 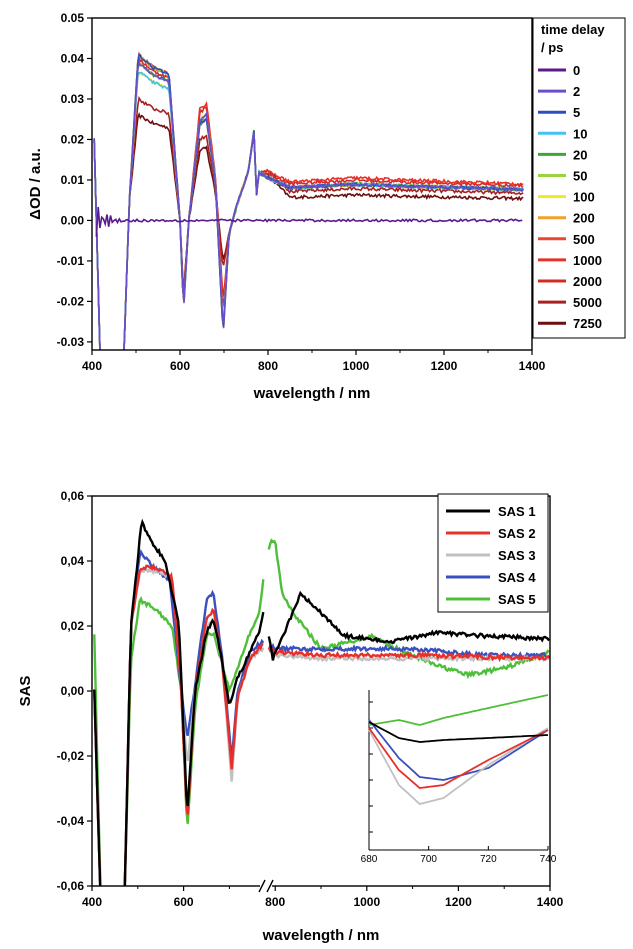 What do you see at coordinates (517, 555) in the screenshot?
I see `legend-entry-label: SAS 3` at bounding box center [517, 555].